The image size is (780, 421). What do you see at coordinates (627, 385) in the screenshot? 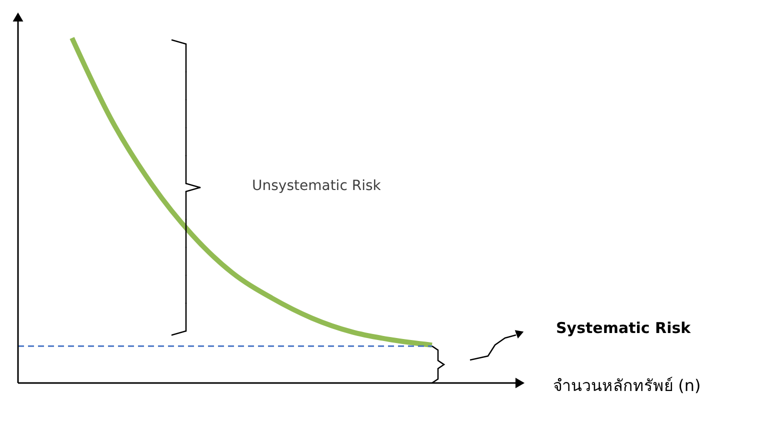
I see `text: จำนวนหลักทรัพย์ (n)` at bounding box center [627, 385].